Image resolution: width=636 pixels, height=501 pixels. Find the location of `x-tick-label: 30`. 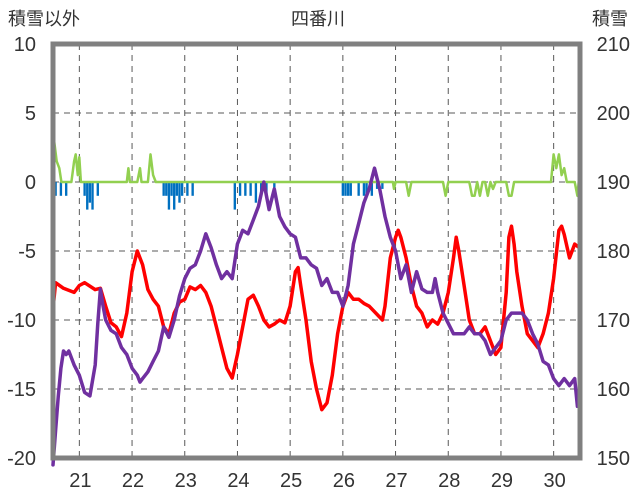

x-tick-label: 30 is located at coordinates (555, 481).